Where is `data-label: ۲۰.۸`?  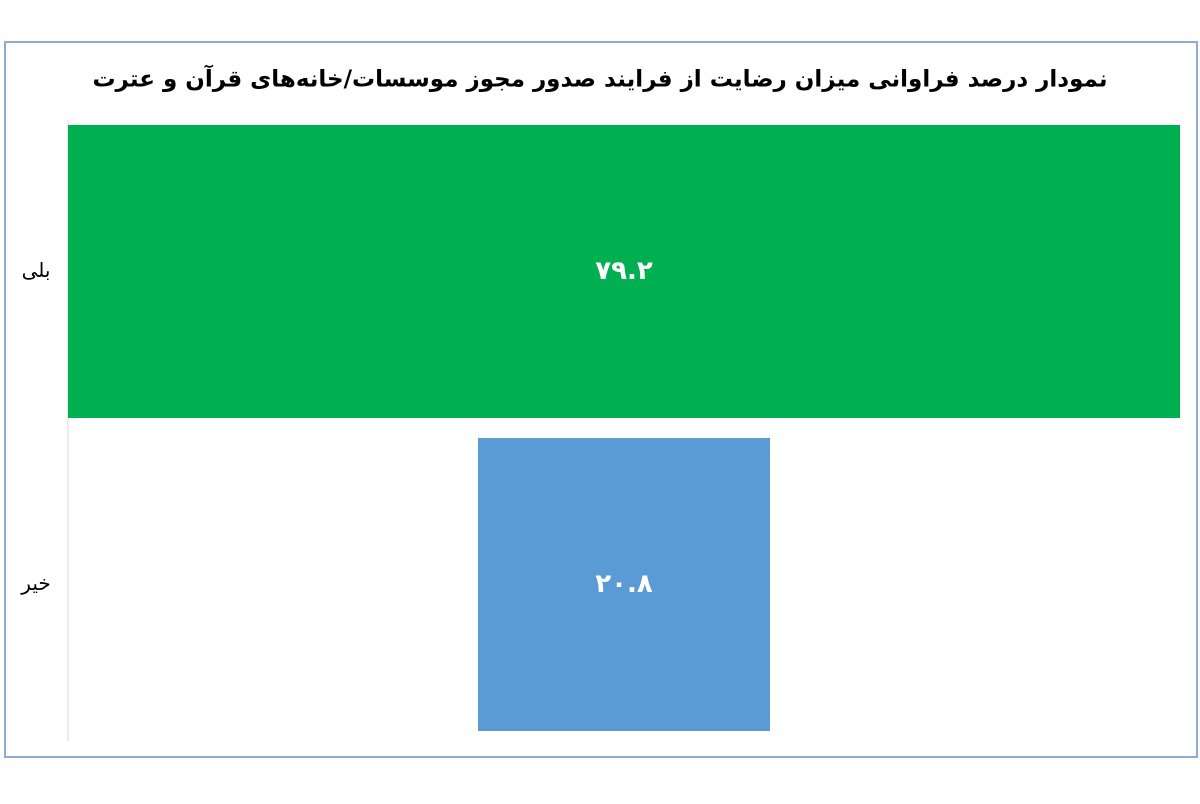
data-label: ۲۰.۸ is located at coordinates (624, 584).